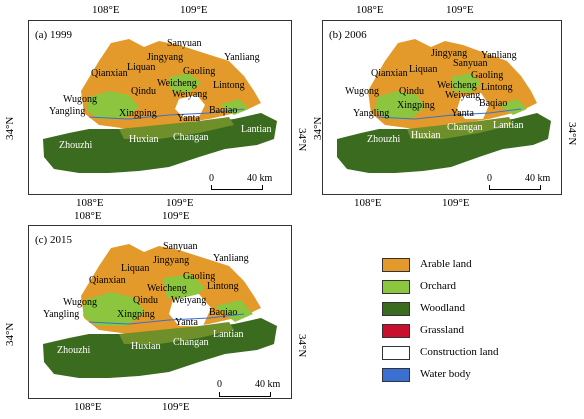 The height and width of the screenshot is (419, 584). I want to click on panel-title: (b) 2006, so click(348, 35).